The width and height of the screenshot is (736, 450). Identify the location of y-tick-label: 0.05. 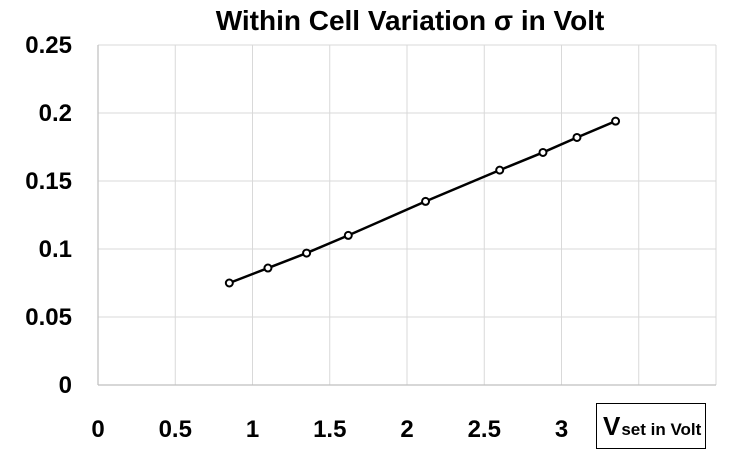
(48, 317).